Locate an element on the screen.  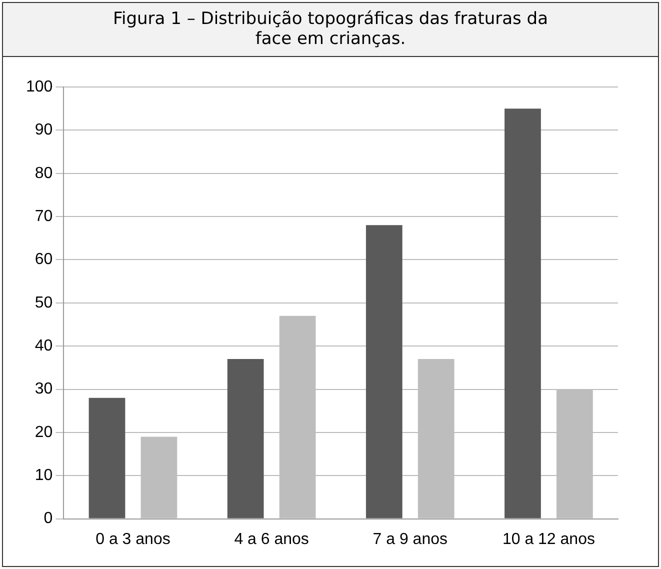
chart-title: Figura 1 – Distribuição topográficas das fraturas da face em crianças. is located at coordinates (330, 30).